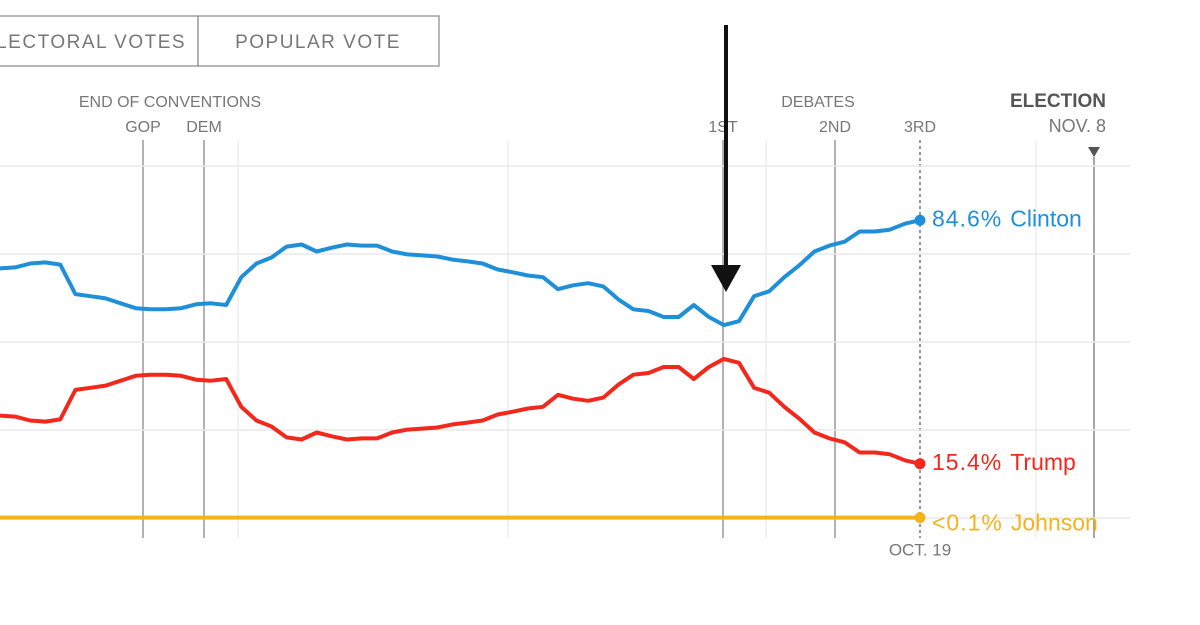  What do you see at coordinates (818, 102) in the screenshot?
I see `annotation-title: DEBATES` at bounding box center [818, 102].